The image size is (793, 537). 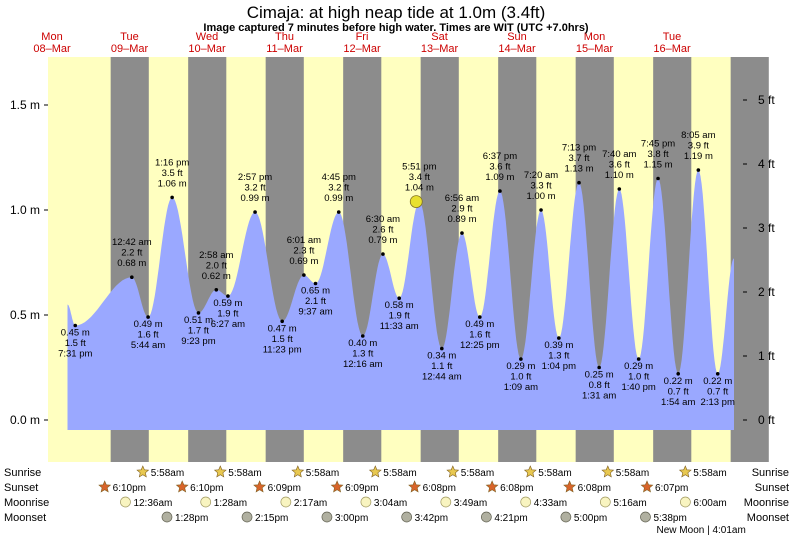 I want to click on tide-label: 0.29 m, so click(x=638, y=366).